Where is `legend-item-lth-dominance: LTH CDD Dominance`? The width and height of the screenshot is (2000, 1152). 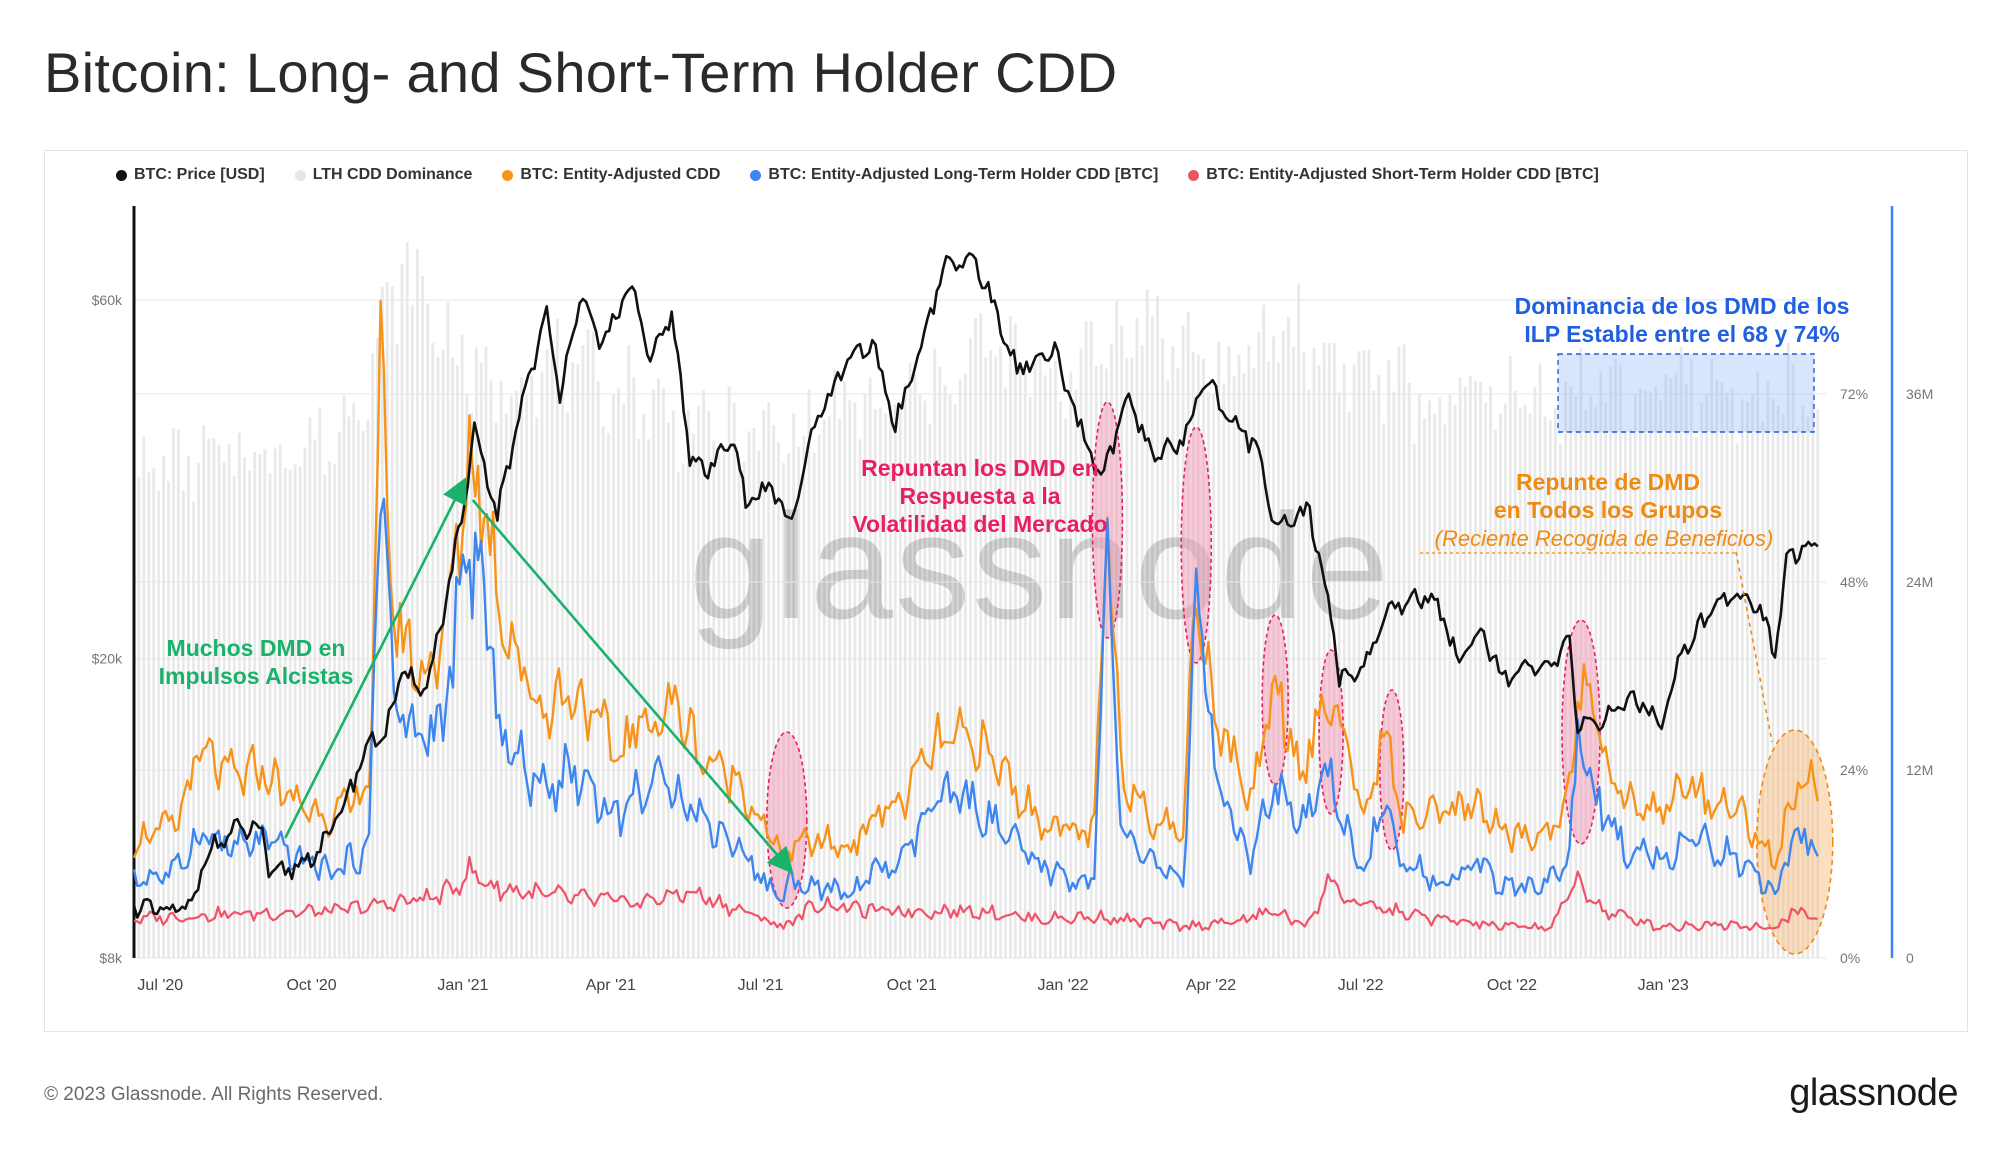
legend-item-lth-dominance: LTH CDD Dominance is located at coordinates (383, 175).